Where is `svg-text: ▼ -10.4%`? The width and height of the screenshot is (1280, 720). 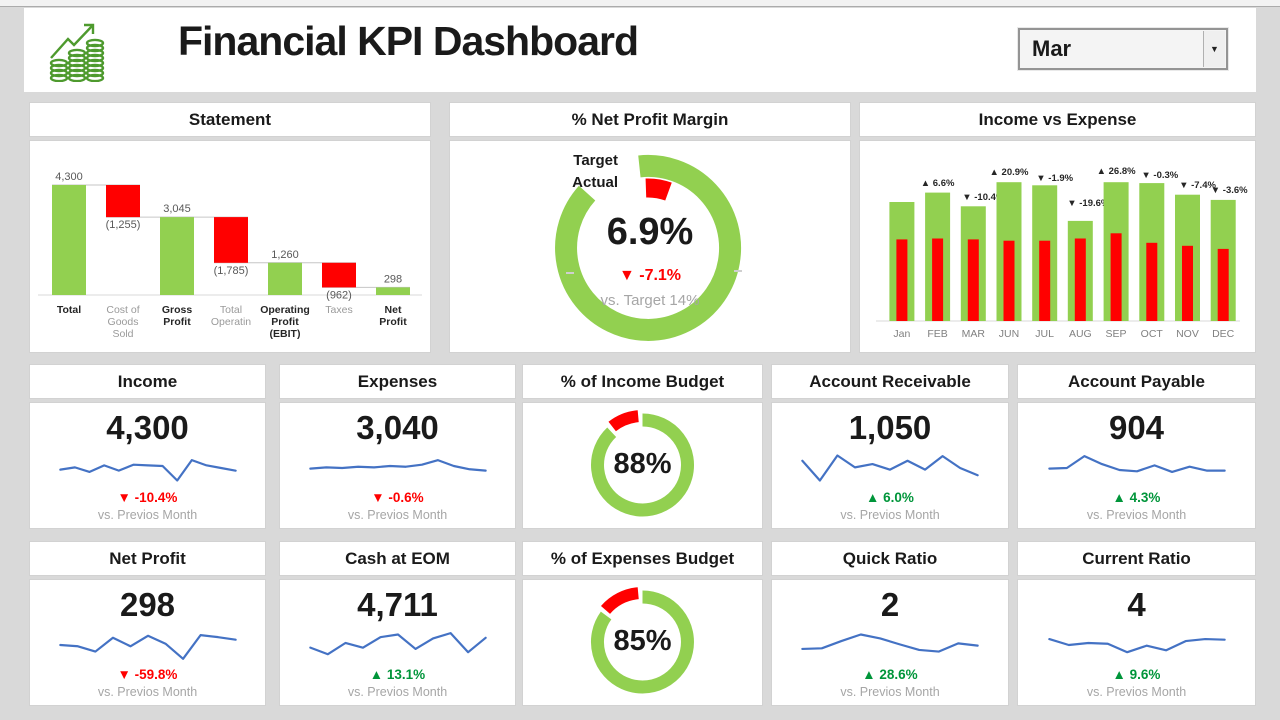
svg-text: ▼ -10.4% is located at coordinates (983, 197).